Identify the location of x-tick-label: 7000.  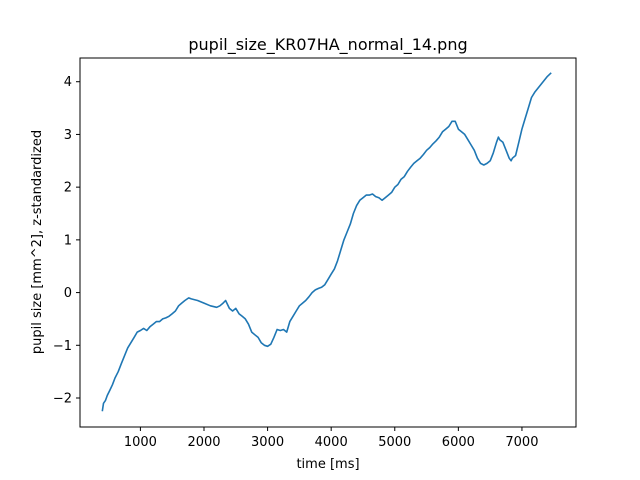
(521, 442).